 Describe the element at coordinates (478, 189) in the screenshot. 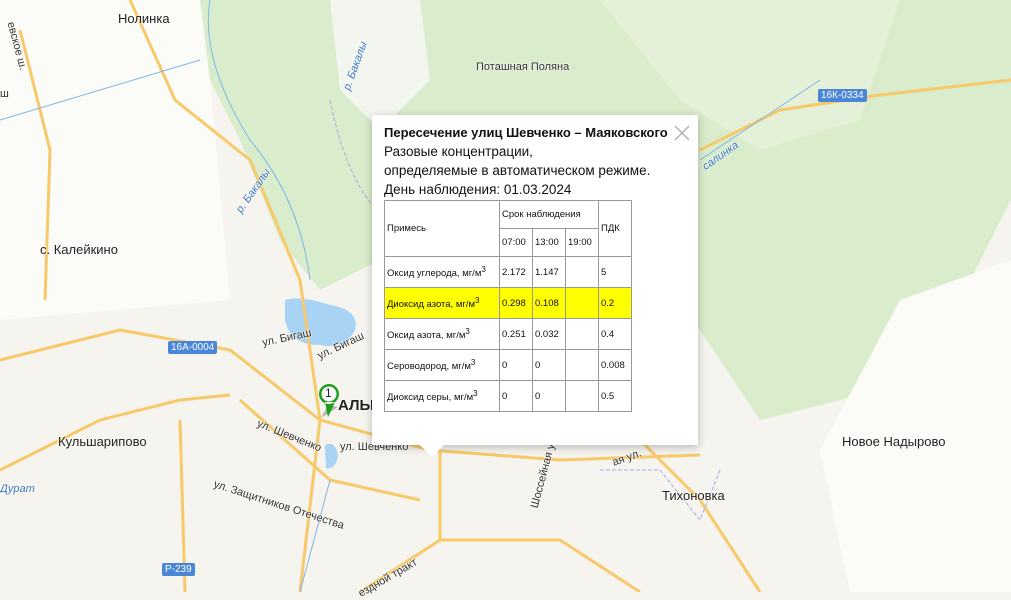

I see `observation-date: День наблюдения: 01.03.2024` at that location.